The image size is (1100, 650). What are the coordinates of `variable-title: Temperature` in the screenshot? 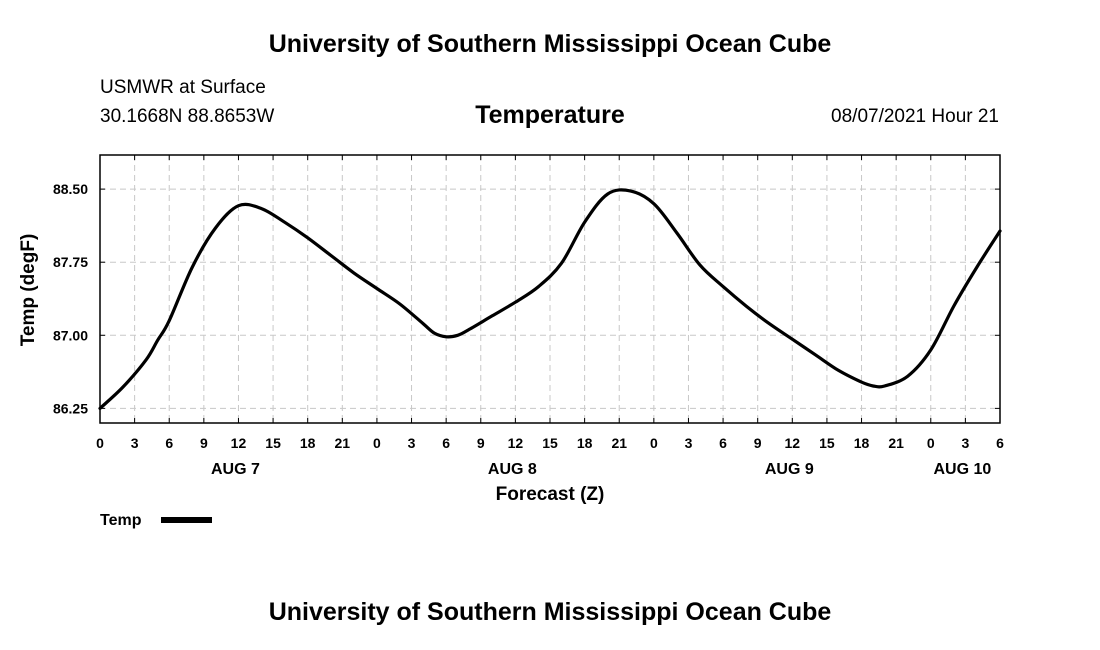 It's located at (550, 115).